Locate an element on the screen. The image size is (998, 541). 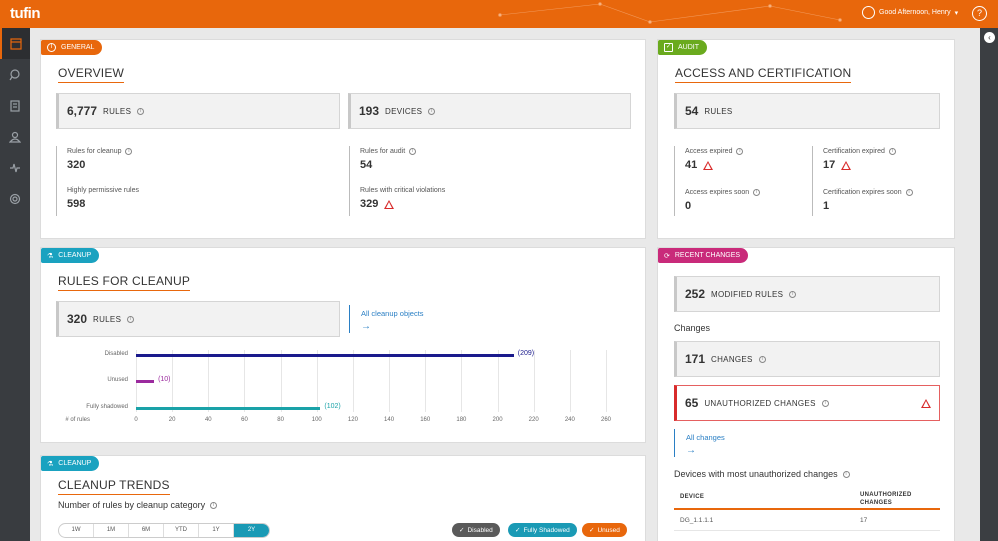
range-option-1w: 1W is located at coordinates (76, 530).